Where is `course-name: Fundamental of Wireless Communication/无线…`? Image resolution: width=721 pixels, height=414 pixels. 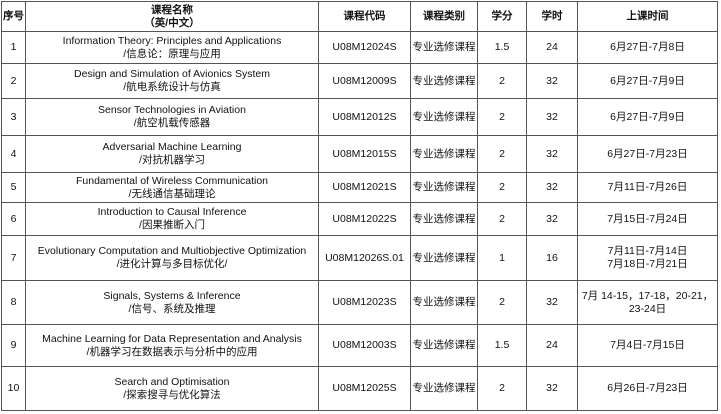
course-name: Fundamental of Wireless Communication/无线… is located at coordinates (172, 187).